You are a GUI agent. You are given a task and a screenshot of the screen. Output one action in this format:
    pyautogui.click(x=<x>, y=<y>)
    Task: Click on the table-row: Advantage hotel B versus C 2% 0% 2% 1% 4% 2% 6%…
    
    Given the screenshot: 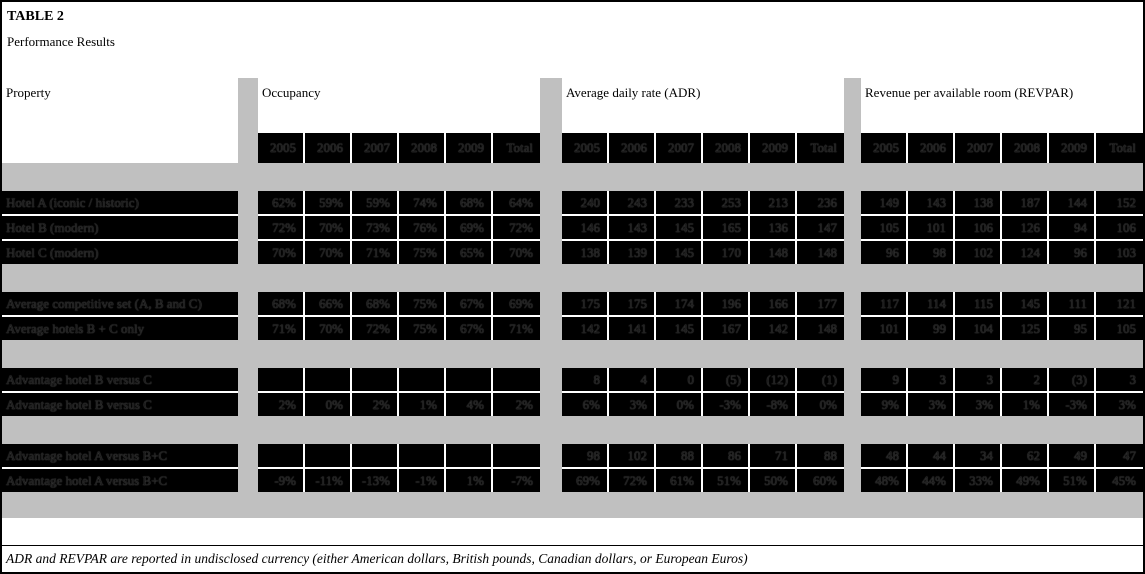 What is the action you would take?
    pyautogui.click(x=572, y=404)
    